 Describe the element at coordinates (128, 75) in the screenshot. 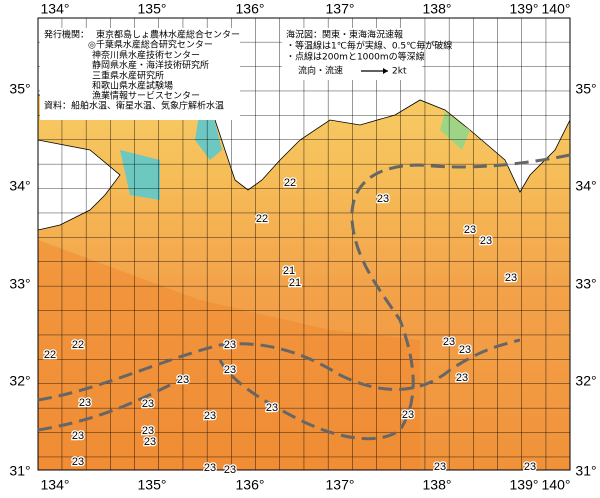

I see `publisher: 三重県水産研究所` at that location.